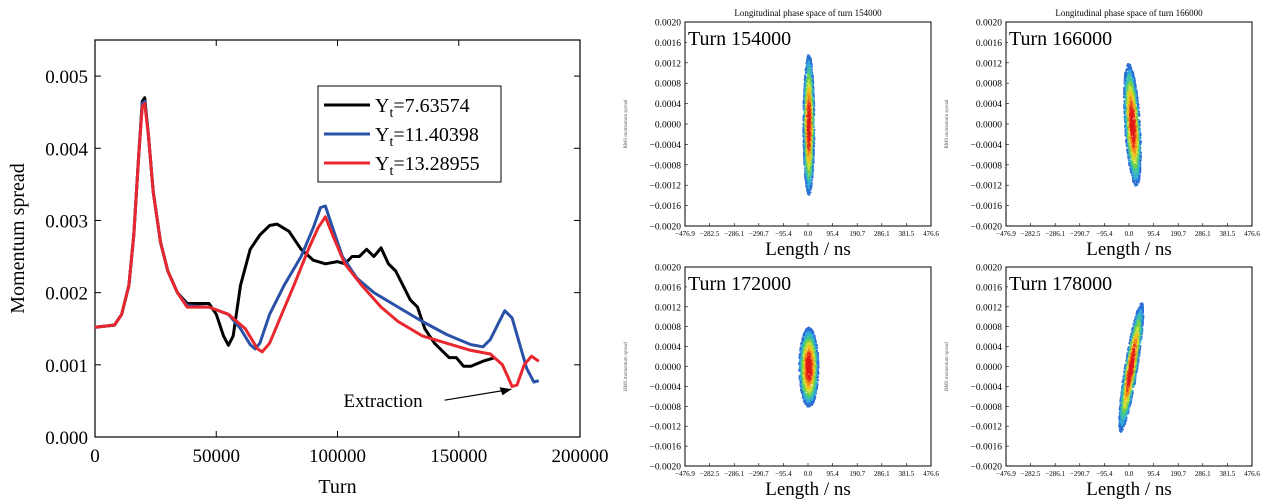 This screenshot has height=501, width=1266. Describe the element at coordinates (739, 39) in the screenshot. I see `panel-turn-label: Turn 154000` at that location.